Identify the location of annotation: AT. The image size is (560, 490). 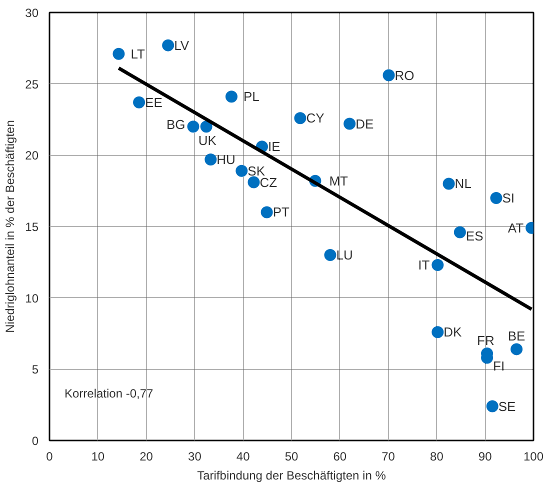
(516, 228).